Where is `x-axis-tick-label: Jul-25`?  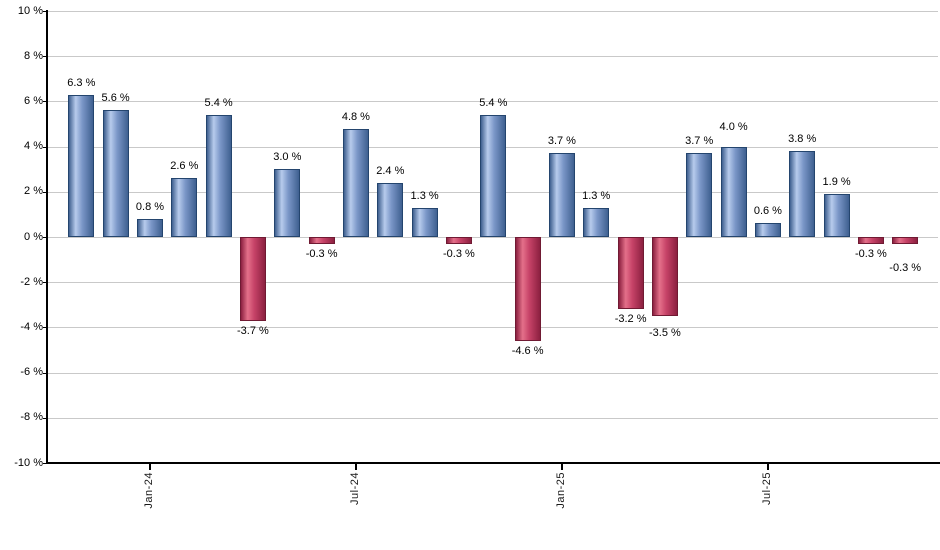
x-axis-tick-label: Jul-25 is located at coordinates (766, 488).